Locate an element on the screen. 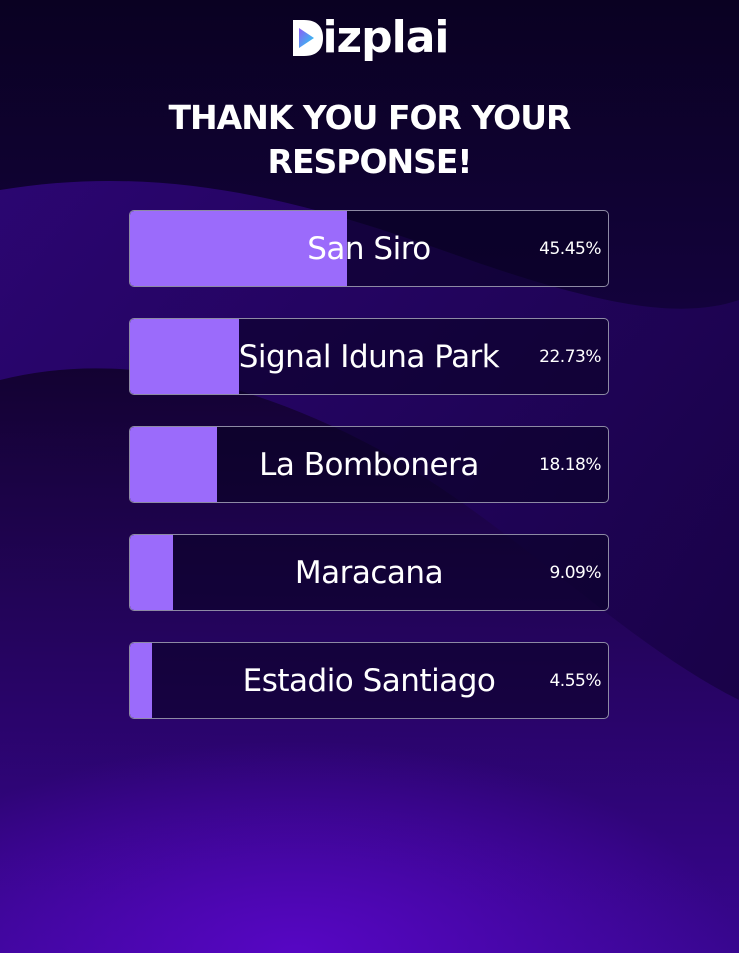 Image resolution: width=739 pixels, height=953 pixels. result-option-signal-iduna-park: Signal Iduna Park 22.73% is located at coordinates (369, 356).